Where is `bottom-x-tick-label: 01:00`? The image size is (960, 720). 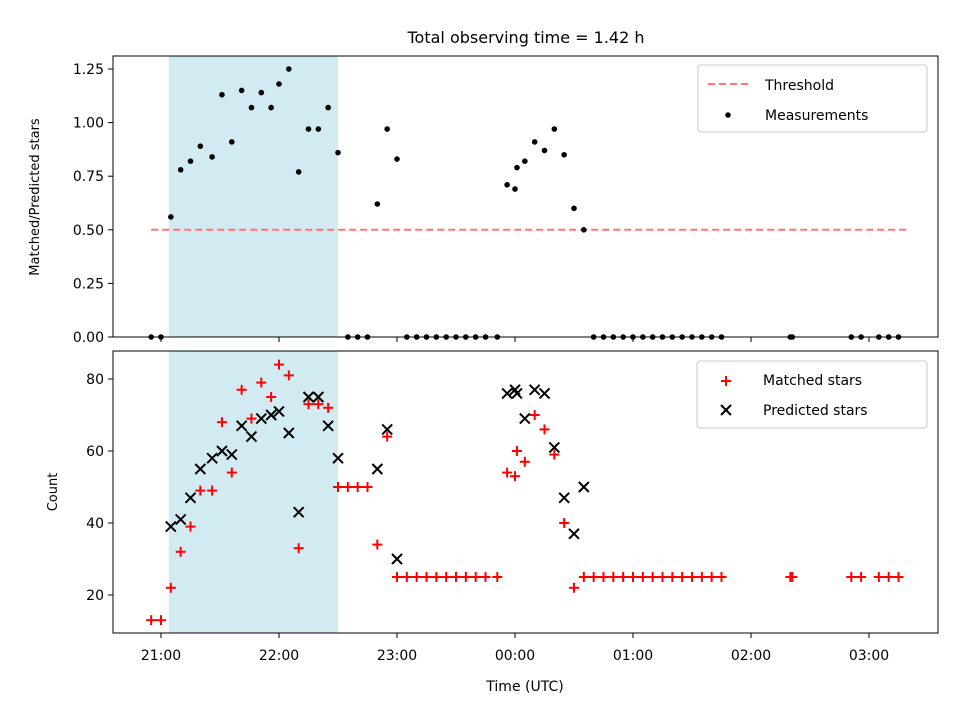
bottom-x-tick-label: 01:00 is located at coordinates (633, 656).